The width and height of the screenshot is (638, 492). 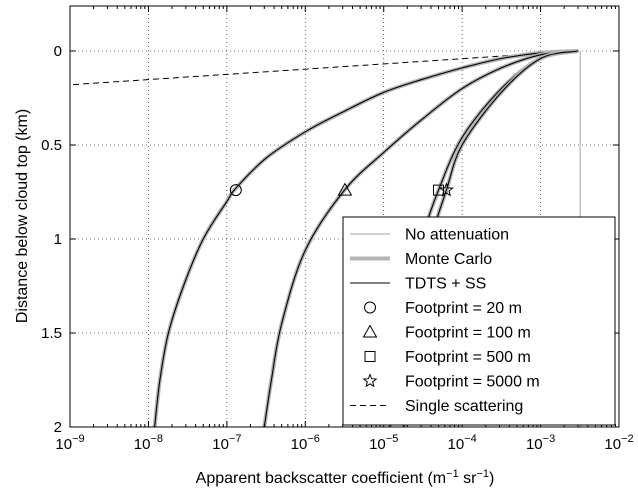 What do you see at coordinates (627, 439) in the screenshot?
I see `x-tick-label-exp: −2` at bounding box center [627, 439].